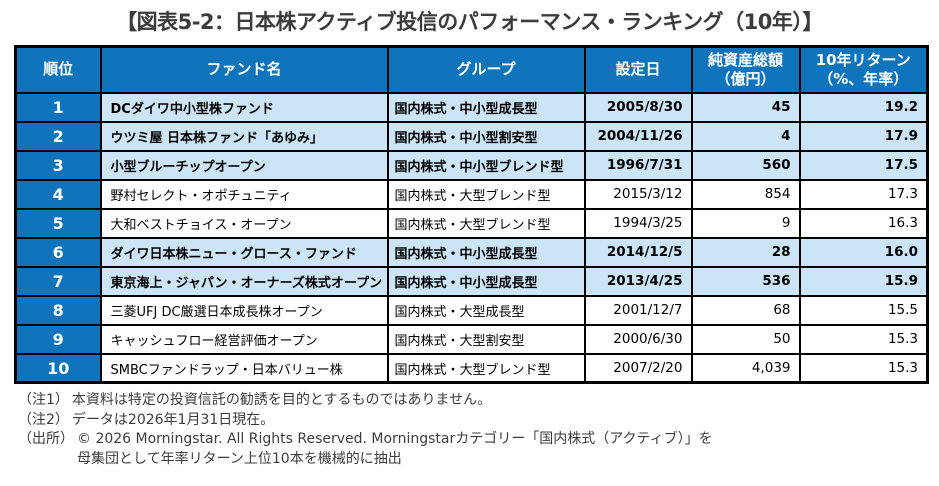  Describe the element at coordinates (58, 310) in the screenshot. I see `rank-cell: 8` at that location.